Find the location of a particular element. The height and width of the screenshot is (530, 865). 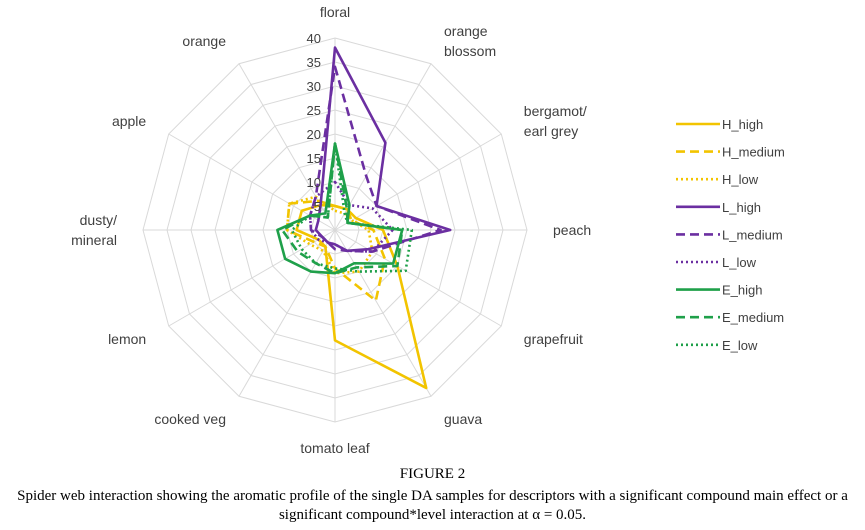

legend-label: L_low is located at coordinates (739, 262).